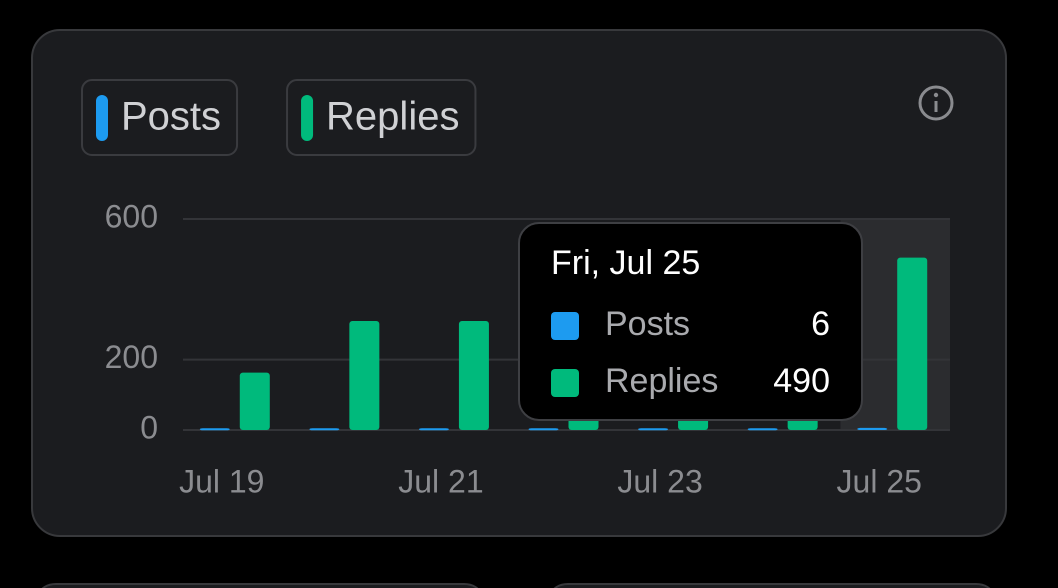 Image resolution: width=1058 pixels, height=588 pixels. I want to click on tooltip-label: Replies, so click(661, 381).